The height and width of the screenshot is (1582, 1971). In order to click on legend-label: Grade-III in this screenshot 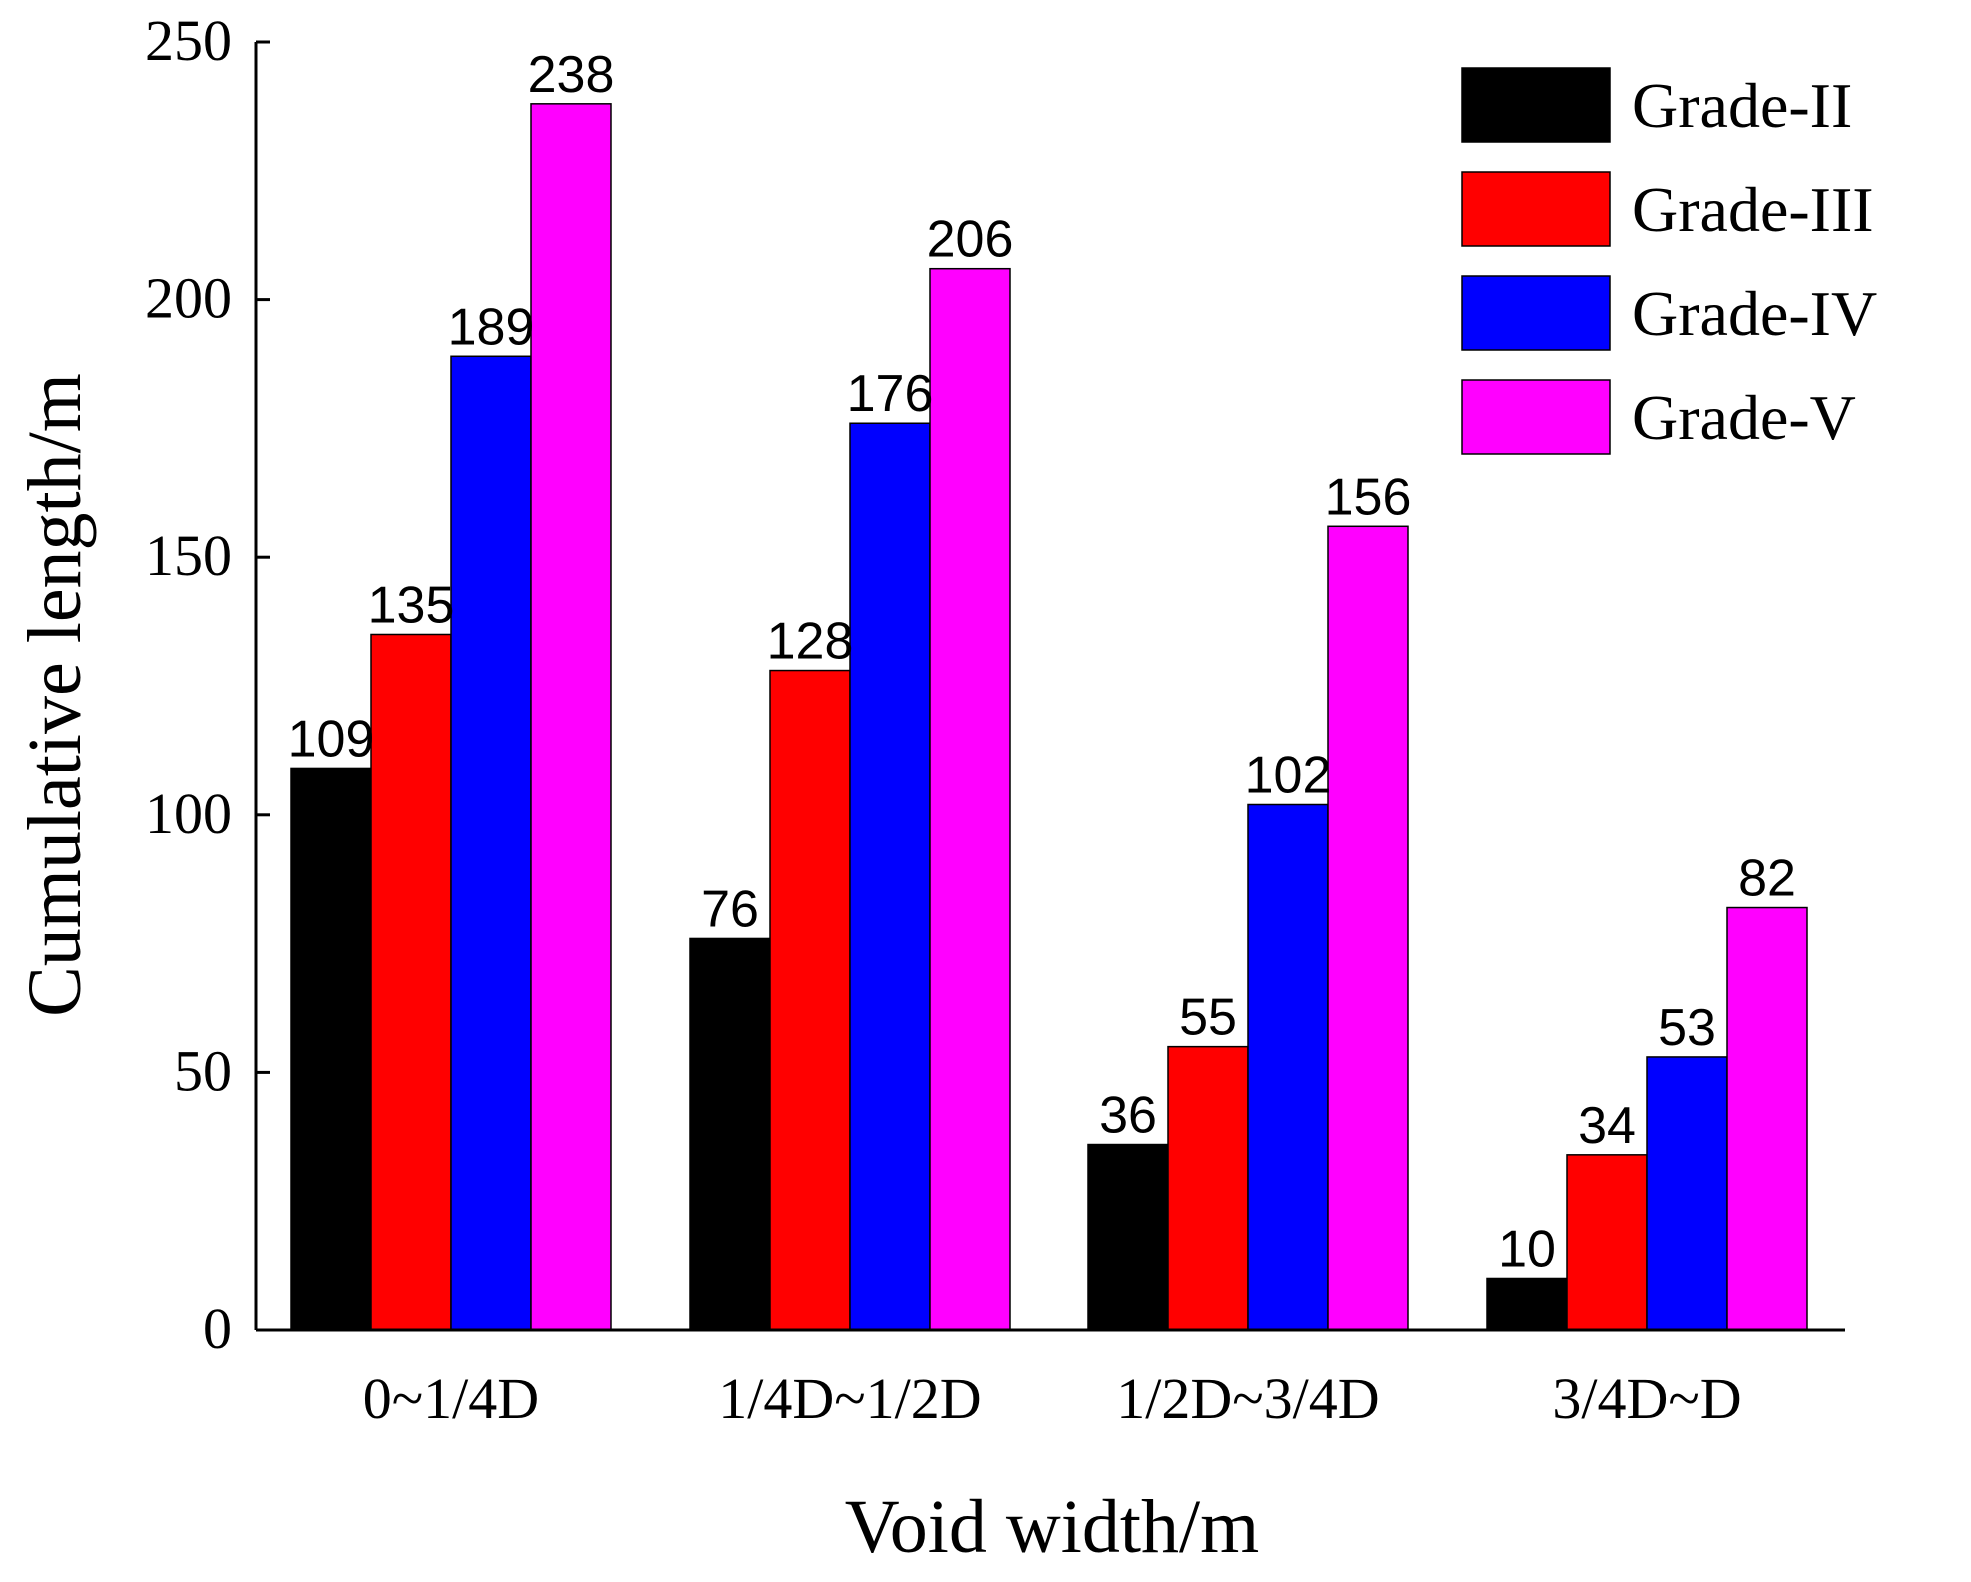, I will do `click(1753, 209)`.